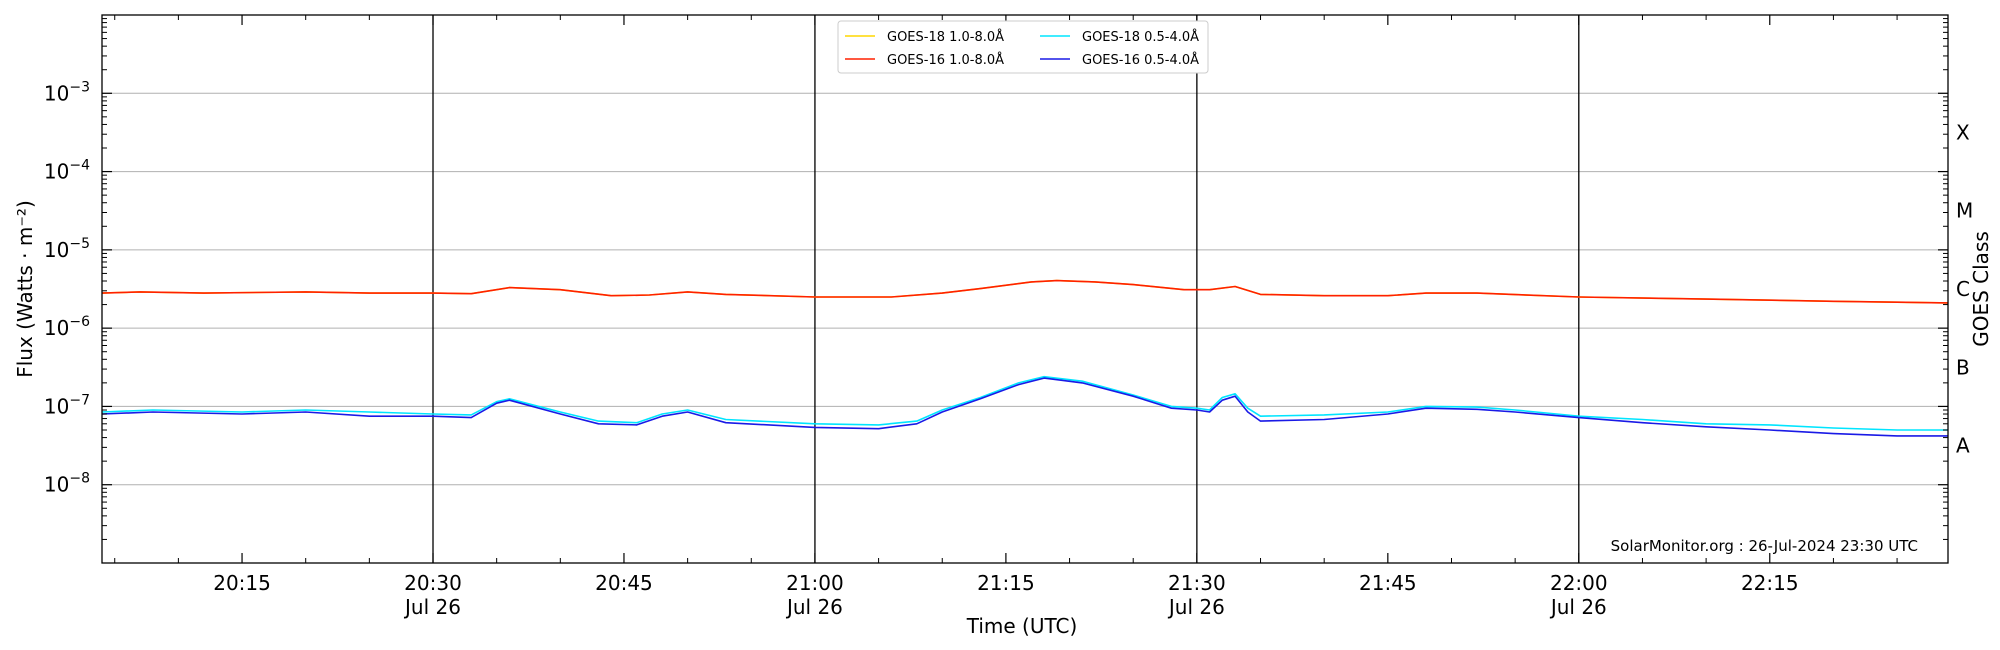  I want to click on x-tick-label: 22:15, so click(1770, 583).